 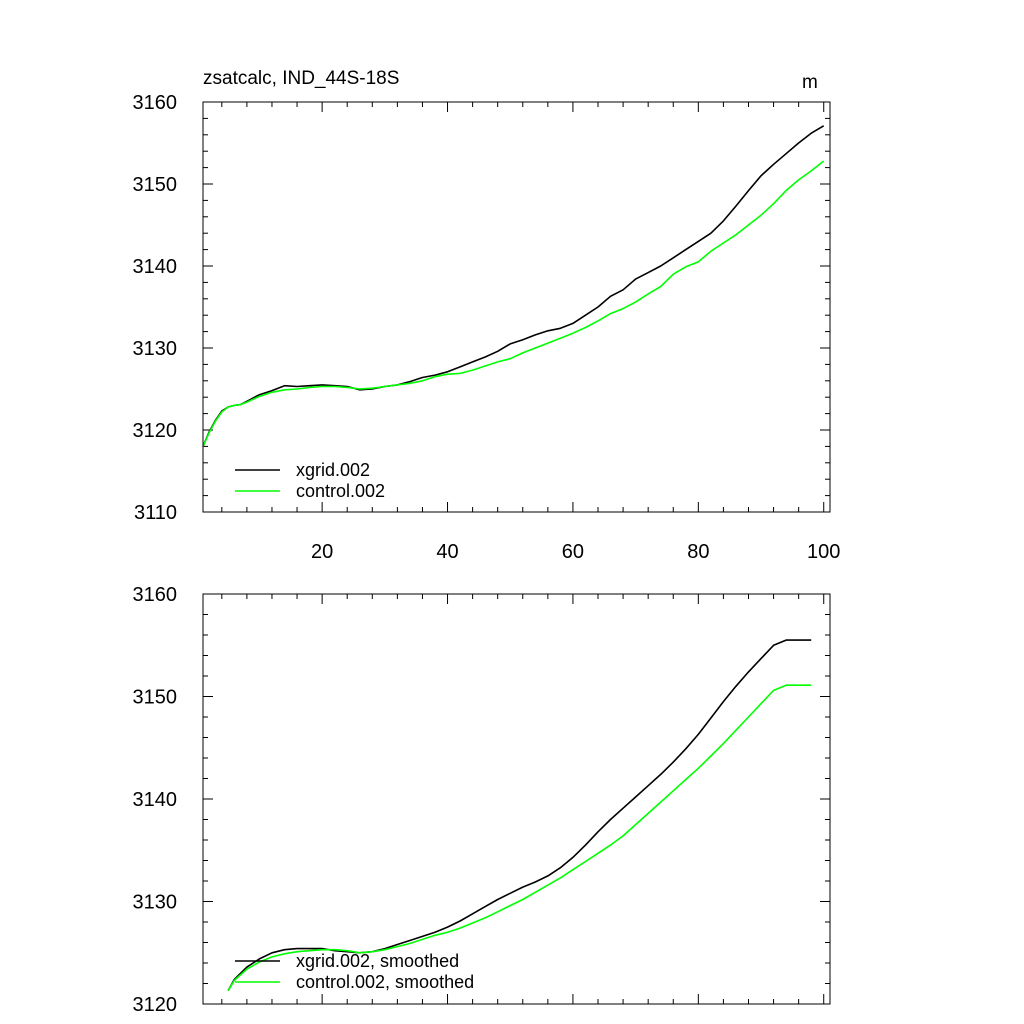 I want to click on legend-label-xgrid-smoothed: xgrid.002, smoothed, so click(x=377, y=961).